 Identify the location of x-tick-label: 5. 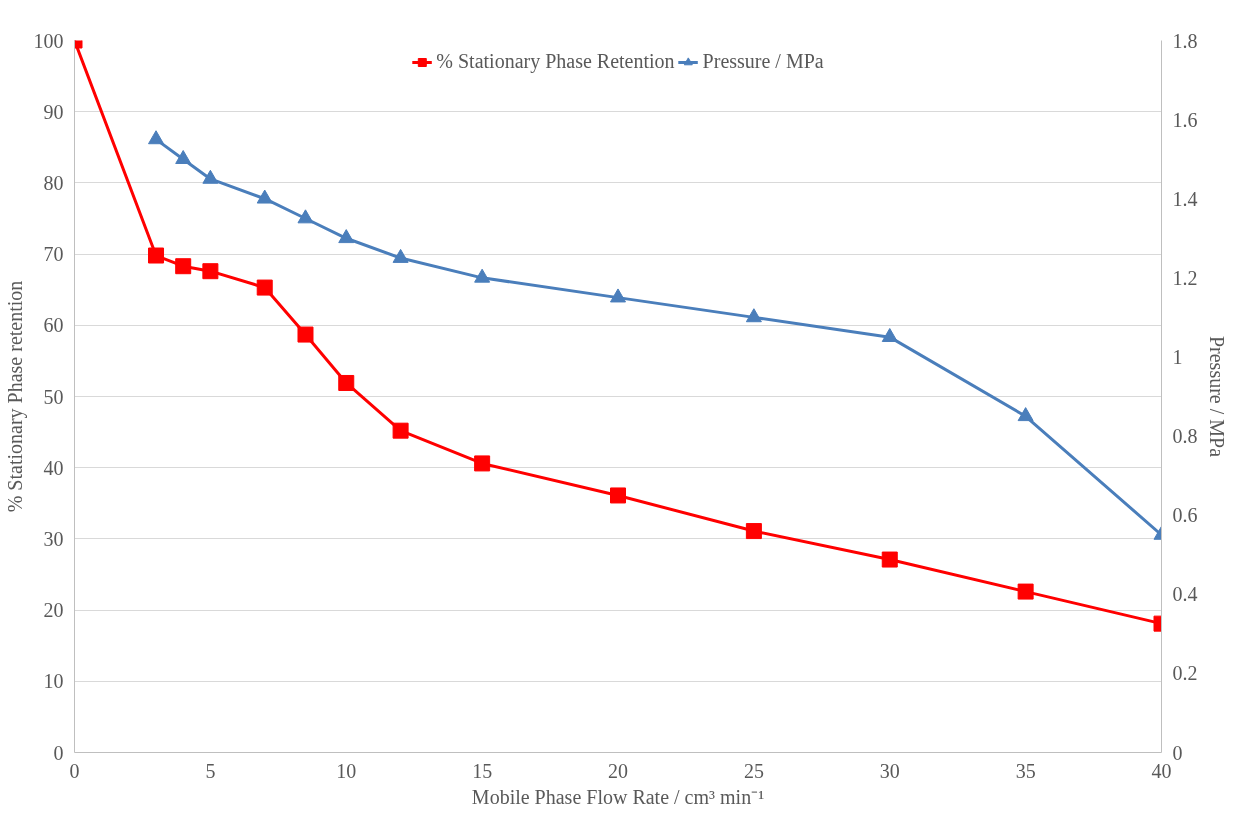
(210, 770).